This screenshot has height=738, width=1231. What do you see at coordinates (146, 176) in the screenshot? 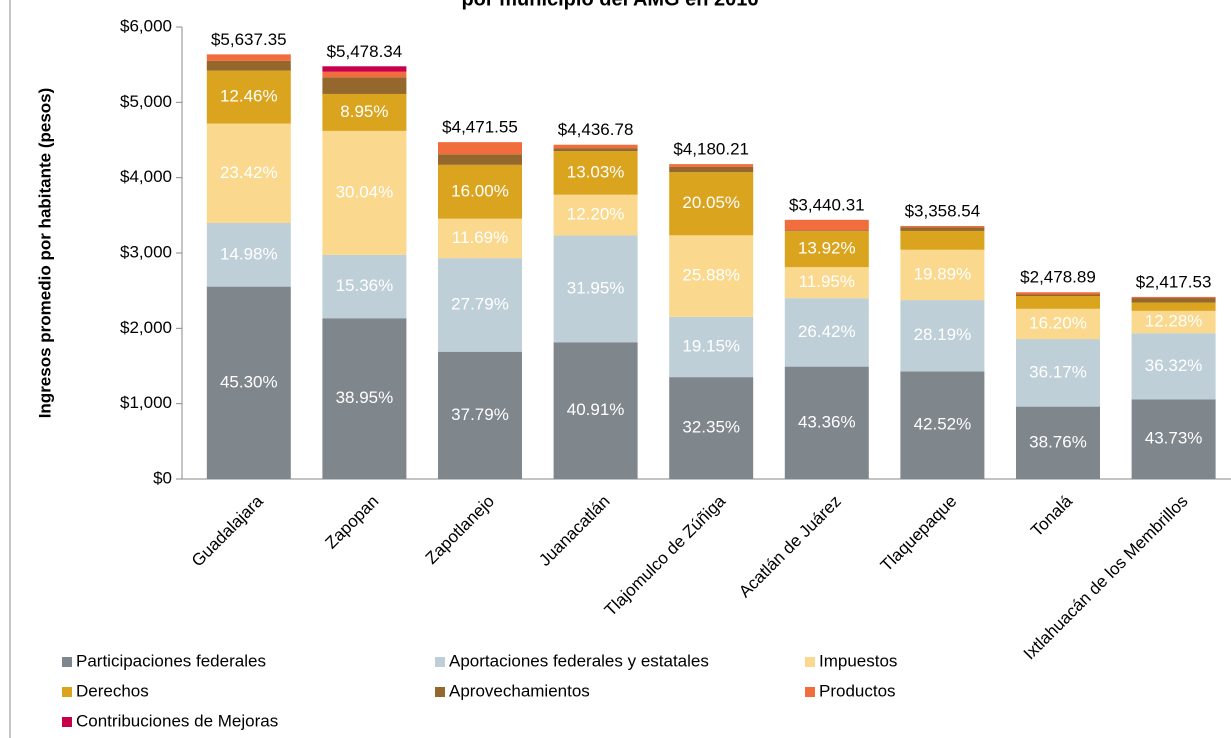
I see `y-tick-label: $4,000` at bounding box center [146, 176].